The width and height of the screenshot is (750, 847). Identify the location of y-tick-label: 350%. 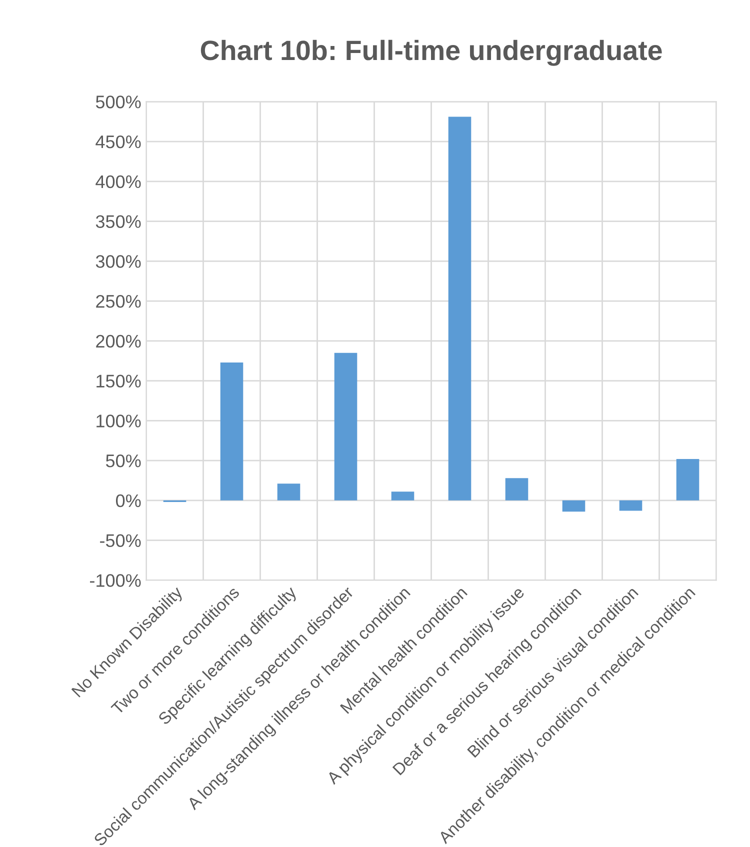
(118, 221).